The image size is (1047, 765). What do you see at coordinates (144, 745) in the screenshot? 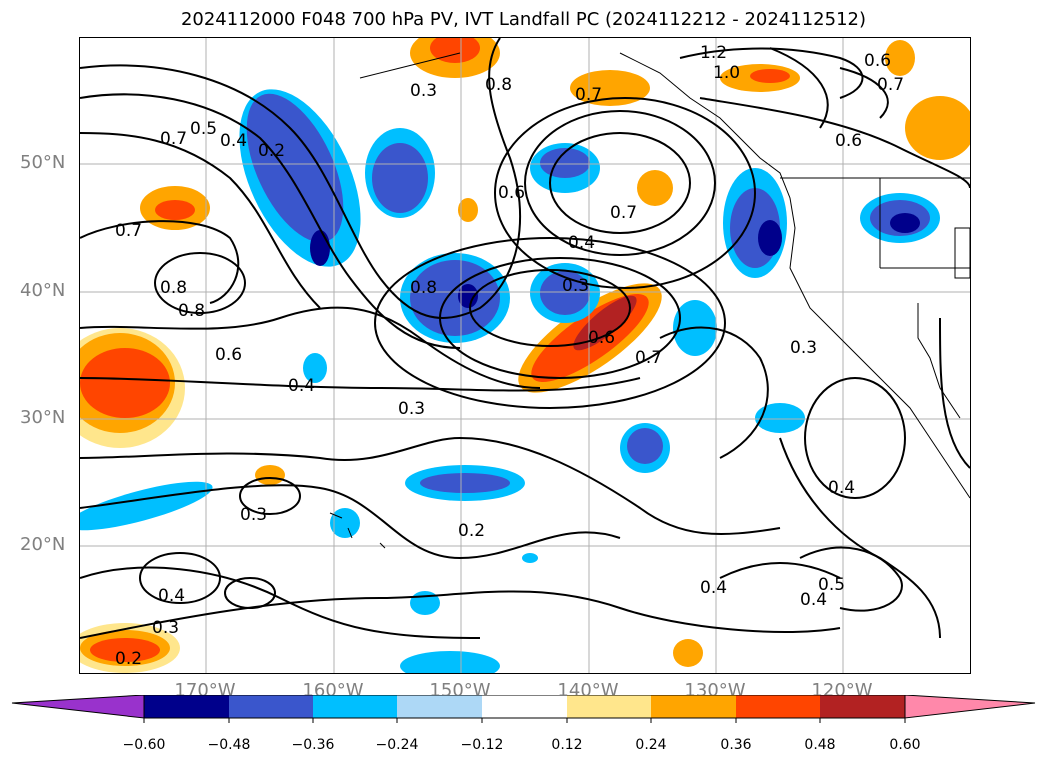
I see `colorbar-tick-label: −0.60` at bounding box center [144, 745].